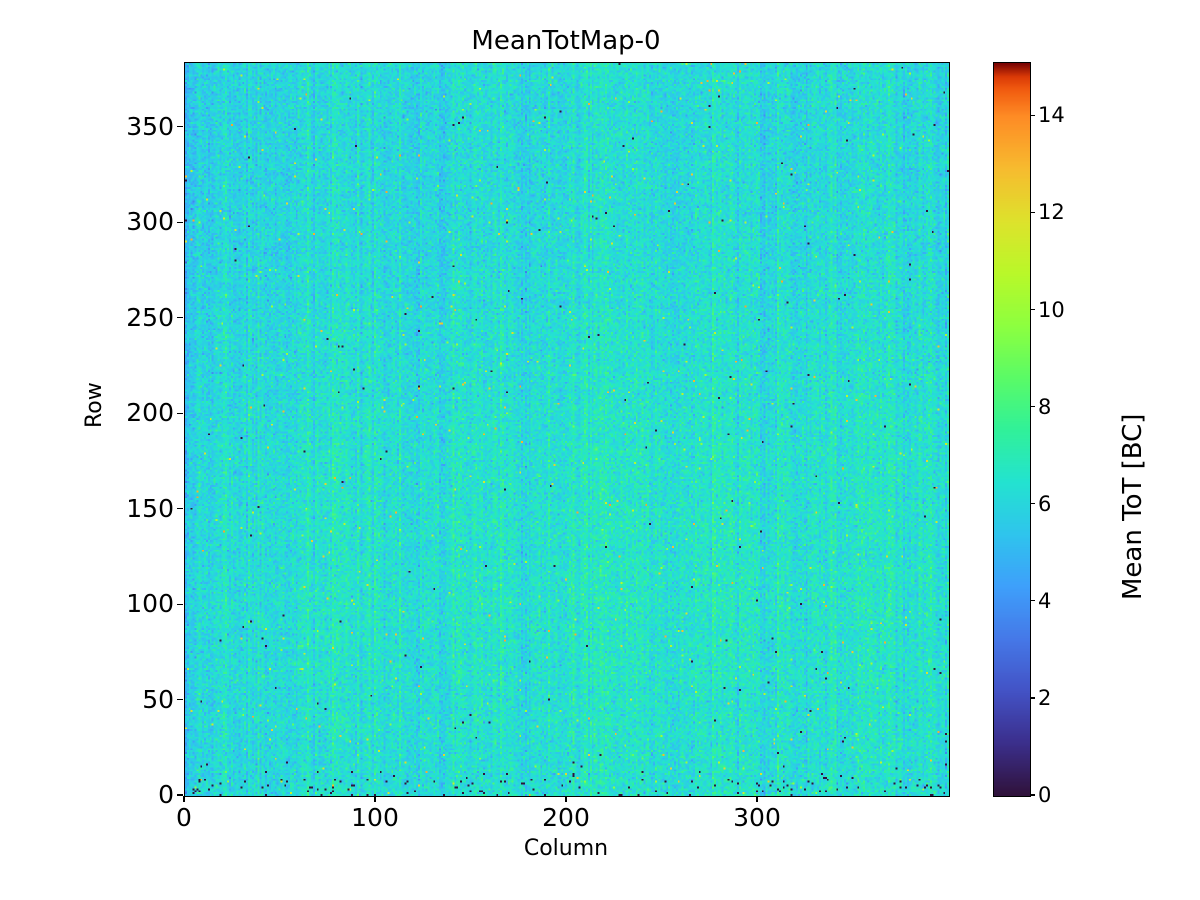 Image resolution: width=1200 pixels, height=900 pixels. Describe the element at coordinates (166, 794) in the screenshot. I see `y-tick-label: 0` at that location.